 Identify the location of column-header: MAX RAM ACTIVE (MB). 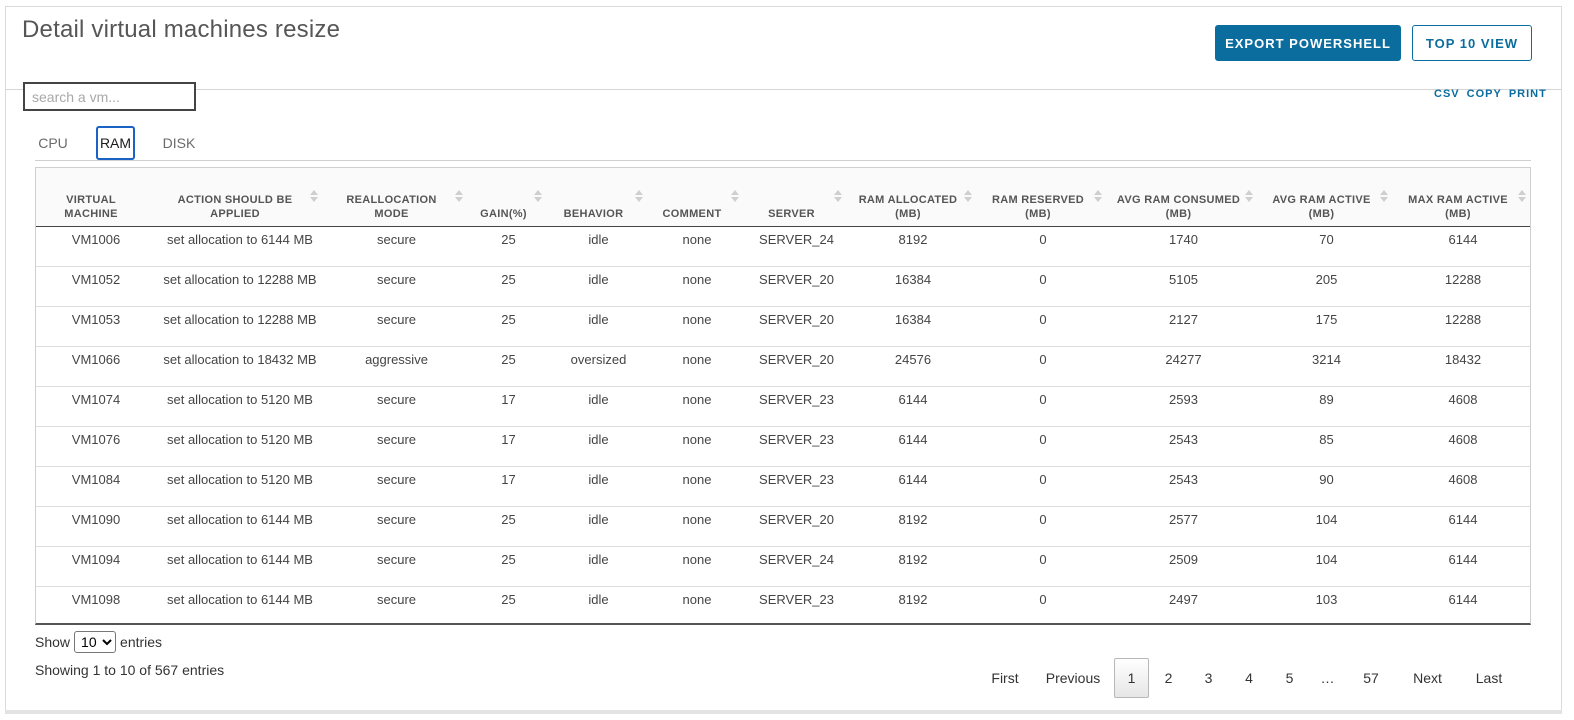
(1462, 197).